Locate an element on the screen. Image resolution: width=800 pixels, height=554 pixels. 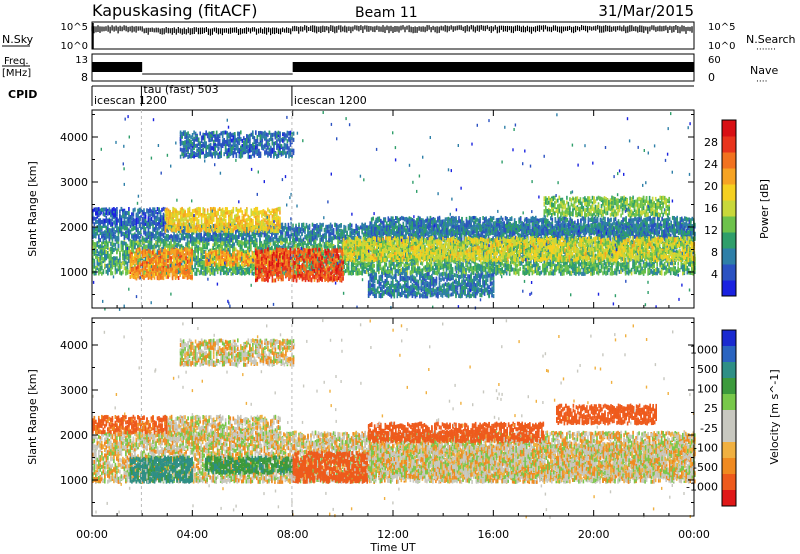
freq-tick-top: 13 is located at coordinates (81, 60).